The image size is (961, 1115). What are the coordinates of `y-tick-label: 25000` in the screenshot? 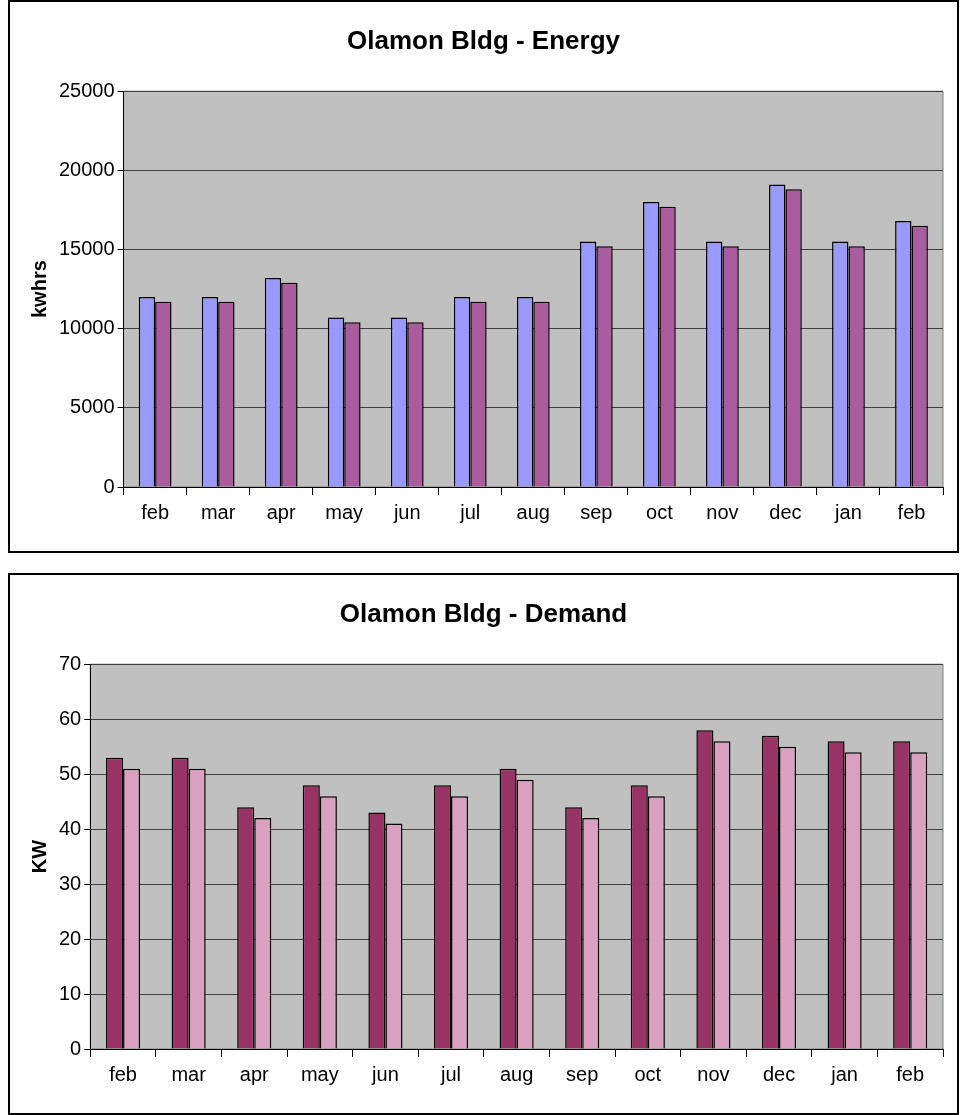 It's located at (86, 89).